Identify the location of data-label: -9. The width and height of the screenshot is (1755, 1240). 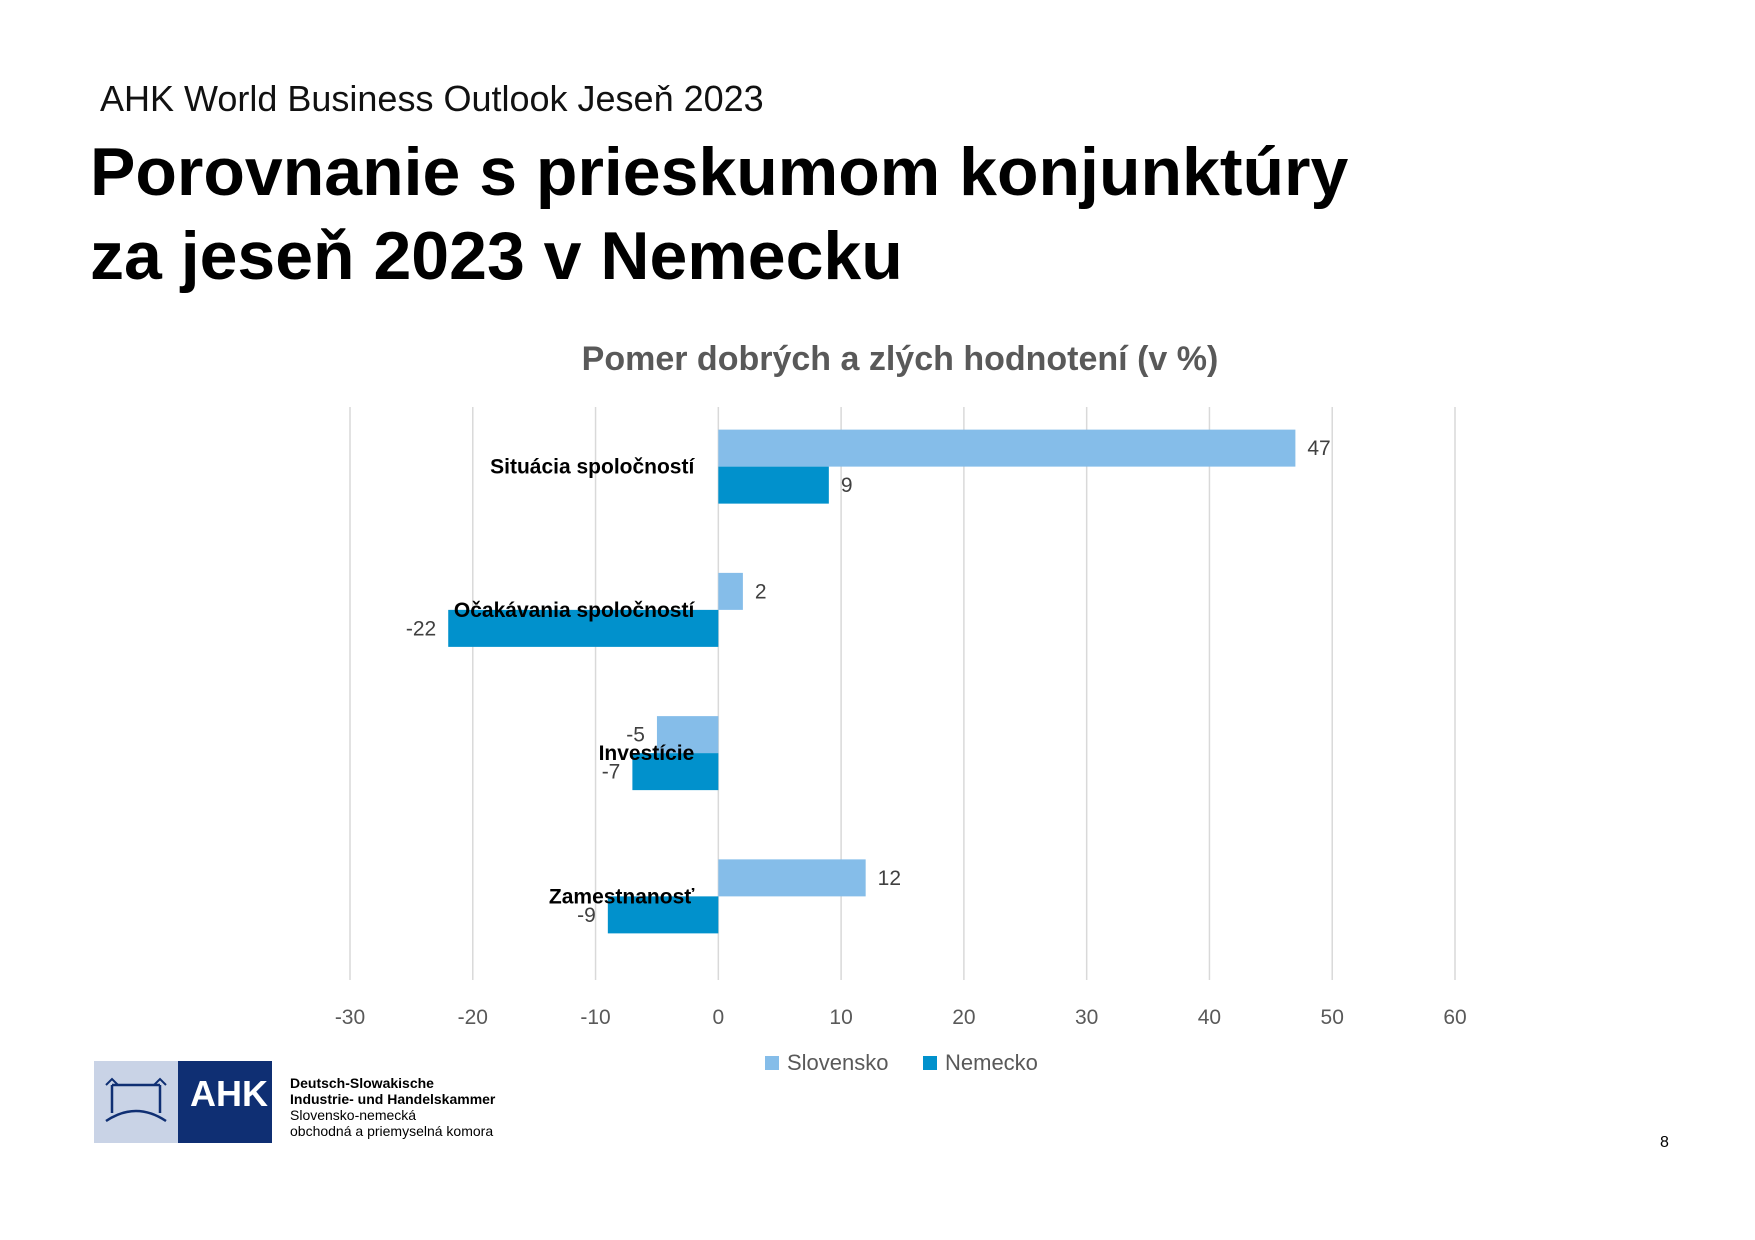
(586, 915).